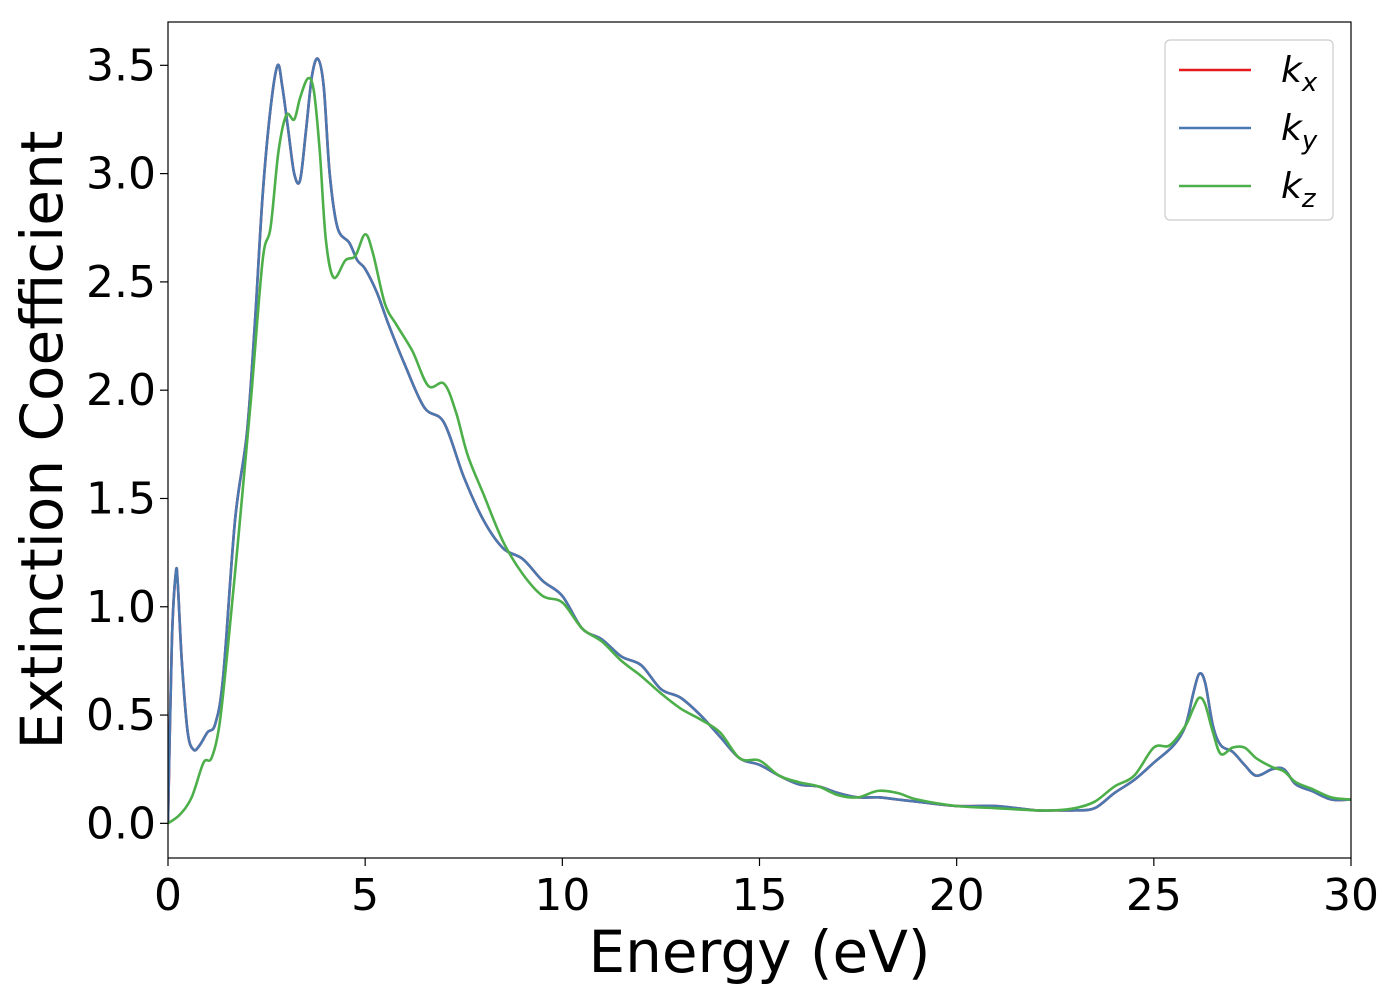 The height and width of the screenshot is (1000, 1400). Describe the element at coordinates (562, 895) in the screenshot. I see `x-tick-label: 10` at that location.